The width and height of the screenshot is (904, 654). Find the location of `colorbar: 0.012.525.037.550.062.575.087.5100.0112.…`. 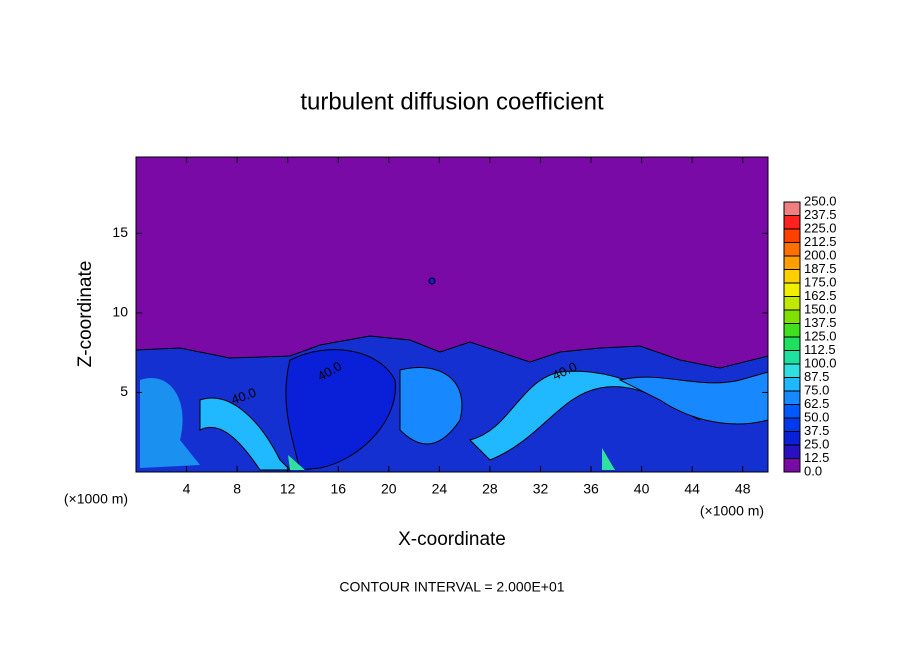

colorbar: 0.012.525.037.550.062.575.087.5100.0112.… is located at coordinates (810, 335).